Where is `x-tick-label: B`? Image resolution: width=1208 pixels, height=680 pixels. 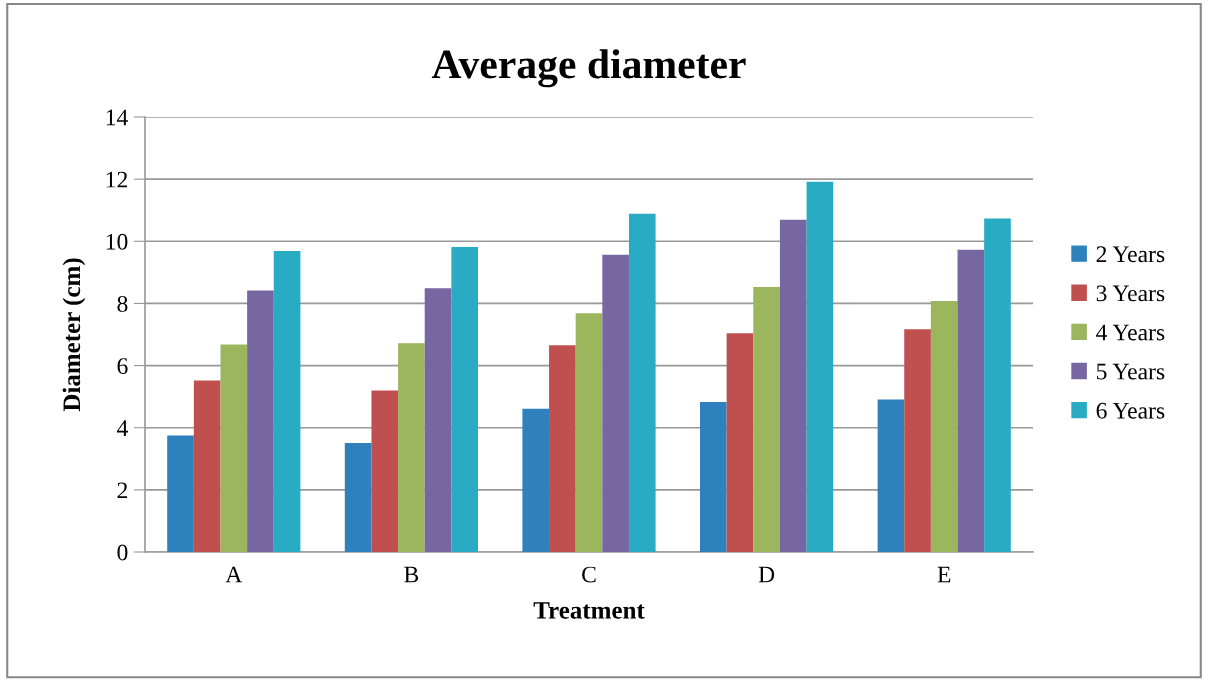
x-tick-label: B is located at coordinates (411, 574).